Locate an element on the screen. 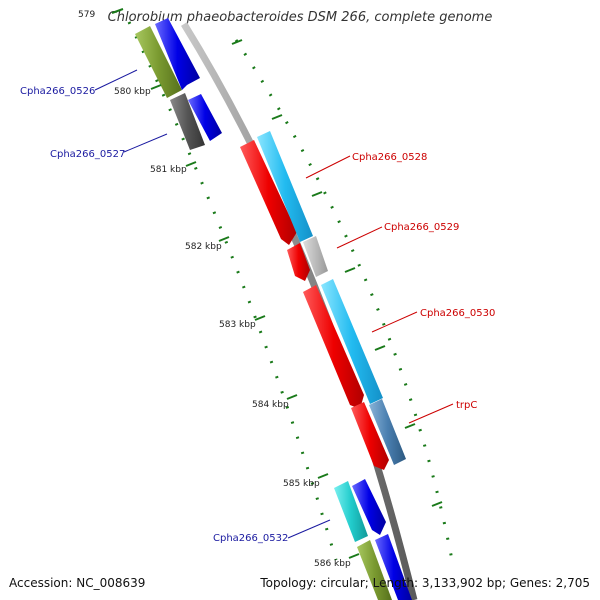  gene-label-cpha266-0529: Cpha266_0529 is located at coordinates (421, 227).